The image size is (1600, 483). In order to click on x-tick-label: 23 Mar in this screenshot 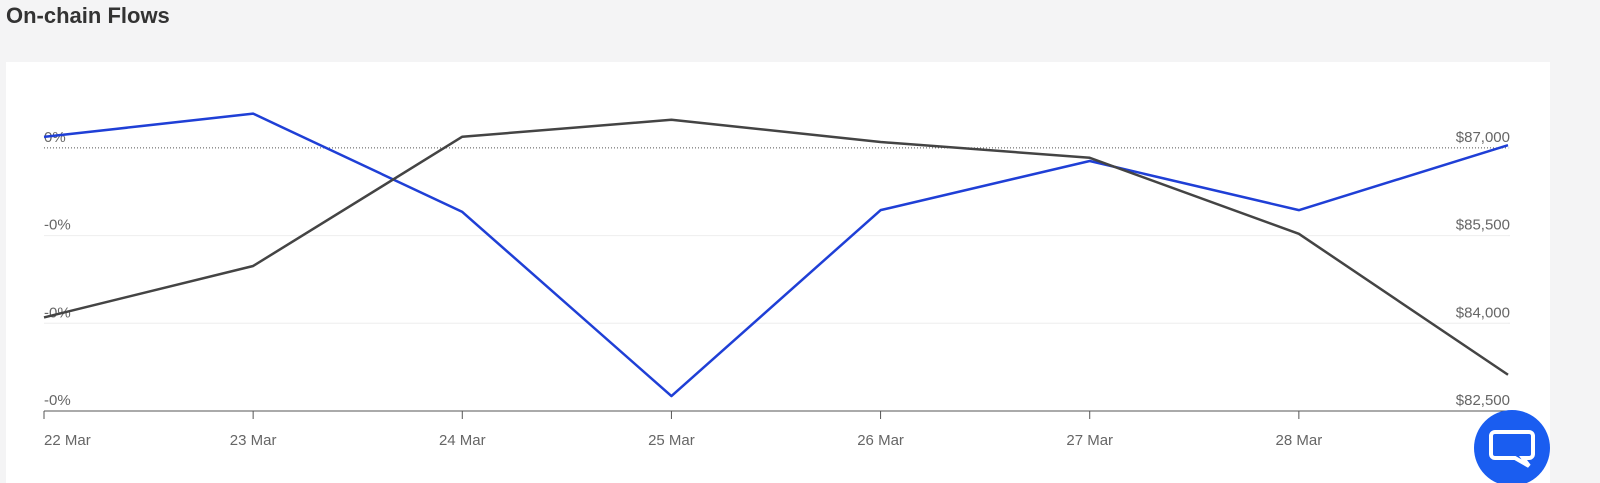, I will do `click(253, 440)`.